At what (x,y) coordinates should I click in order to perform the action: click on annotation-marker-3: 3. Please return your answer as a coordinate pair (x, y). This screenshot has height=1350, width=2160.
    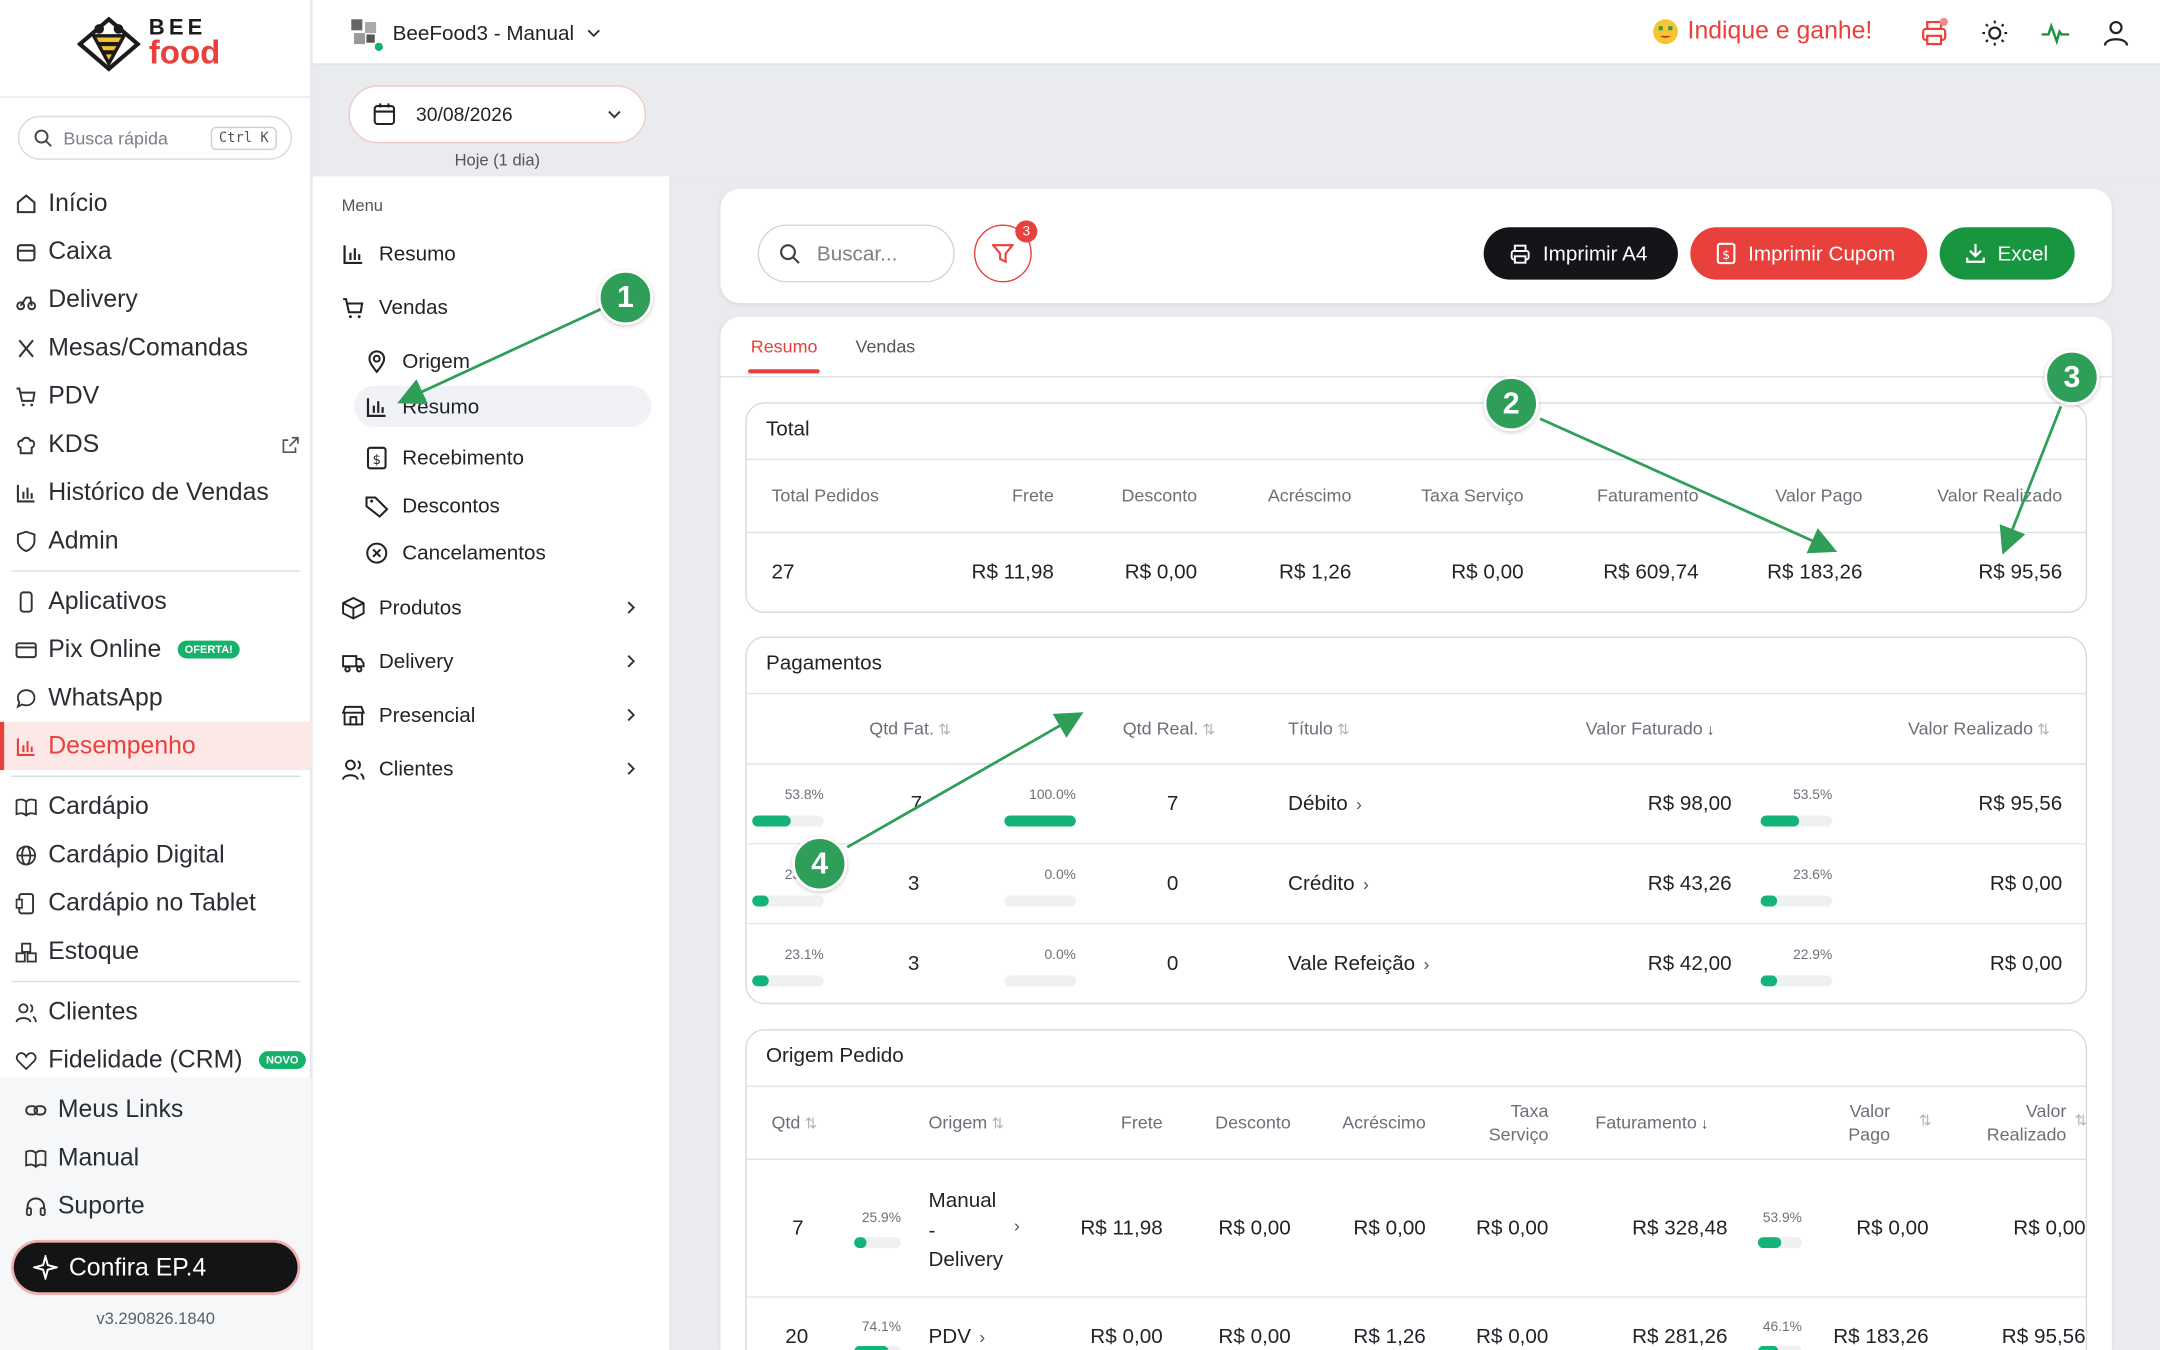
    Looking at the image, I should click on (2072, 377).